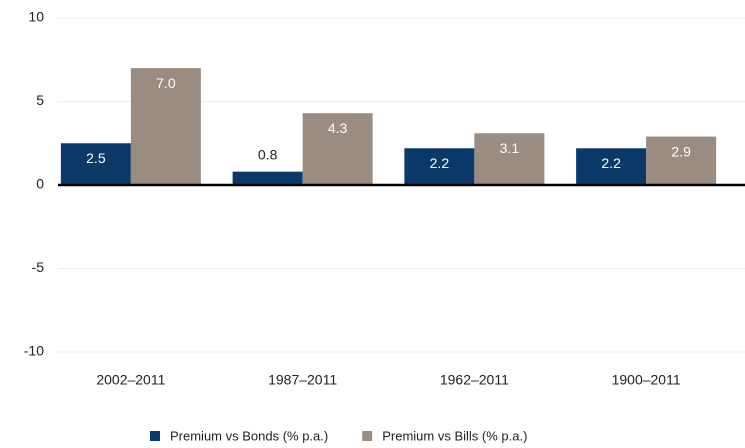 The image size is (745, 448). Describe the element at coordinates (40, 184) in the screenshot. I see `y-tick-label: 0` at that location.